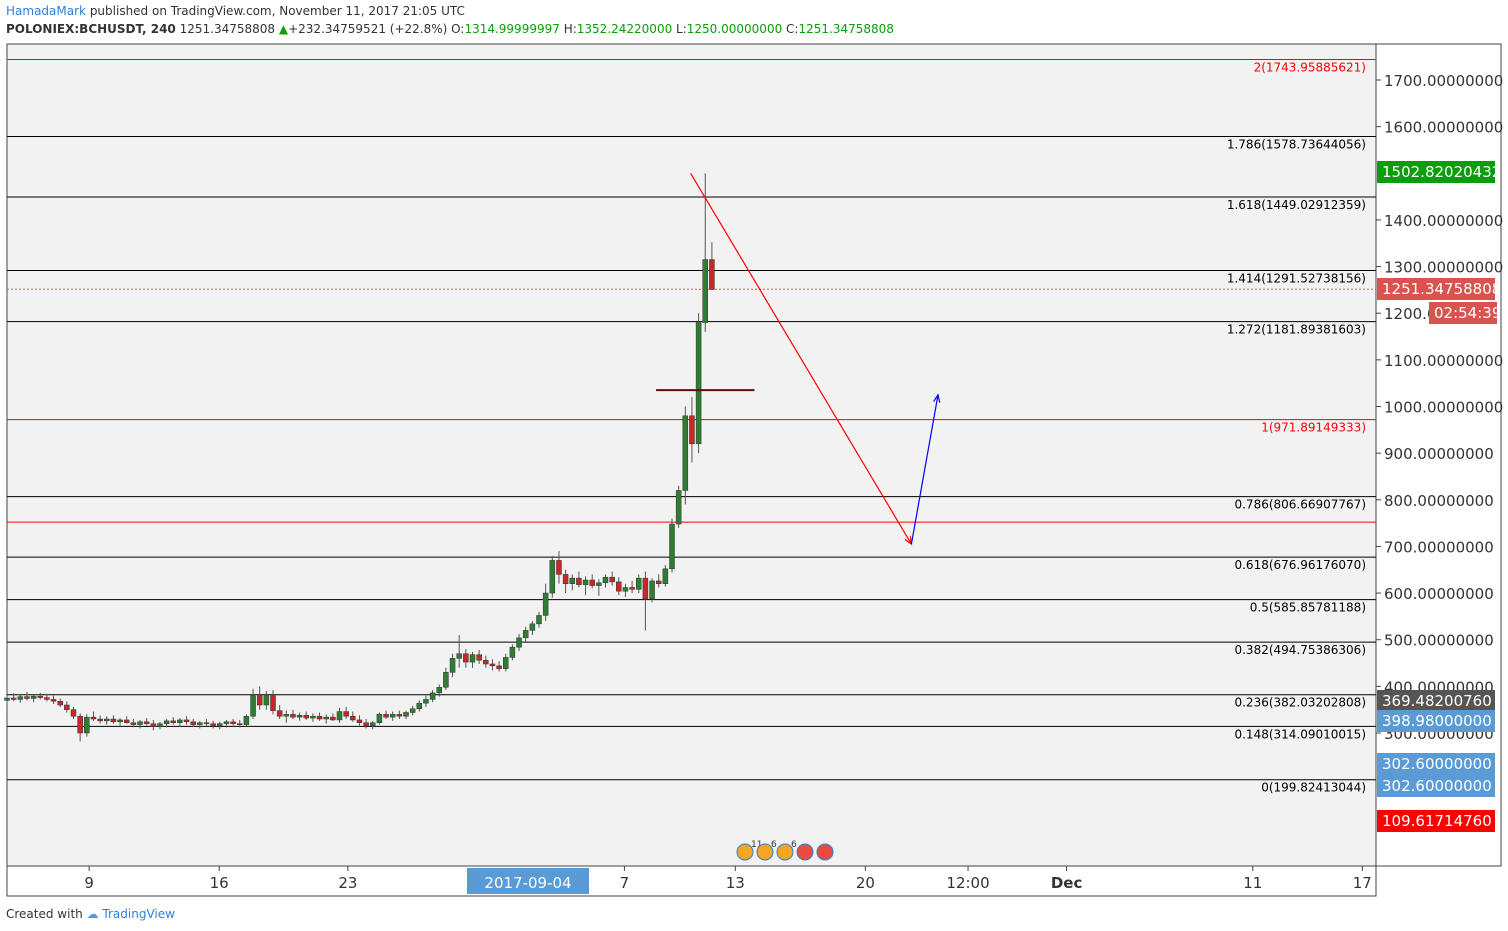  I want to click on price-tag: 302.60000000, so click(1436, 763).